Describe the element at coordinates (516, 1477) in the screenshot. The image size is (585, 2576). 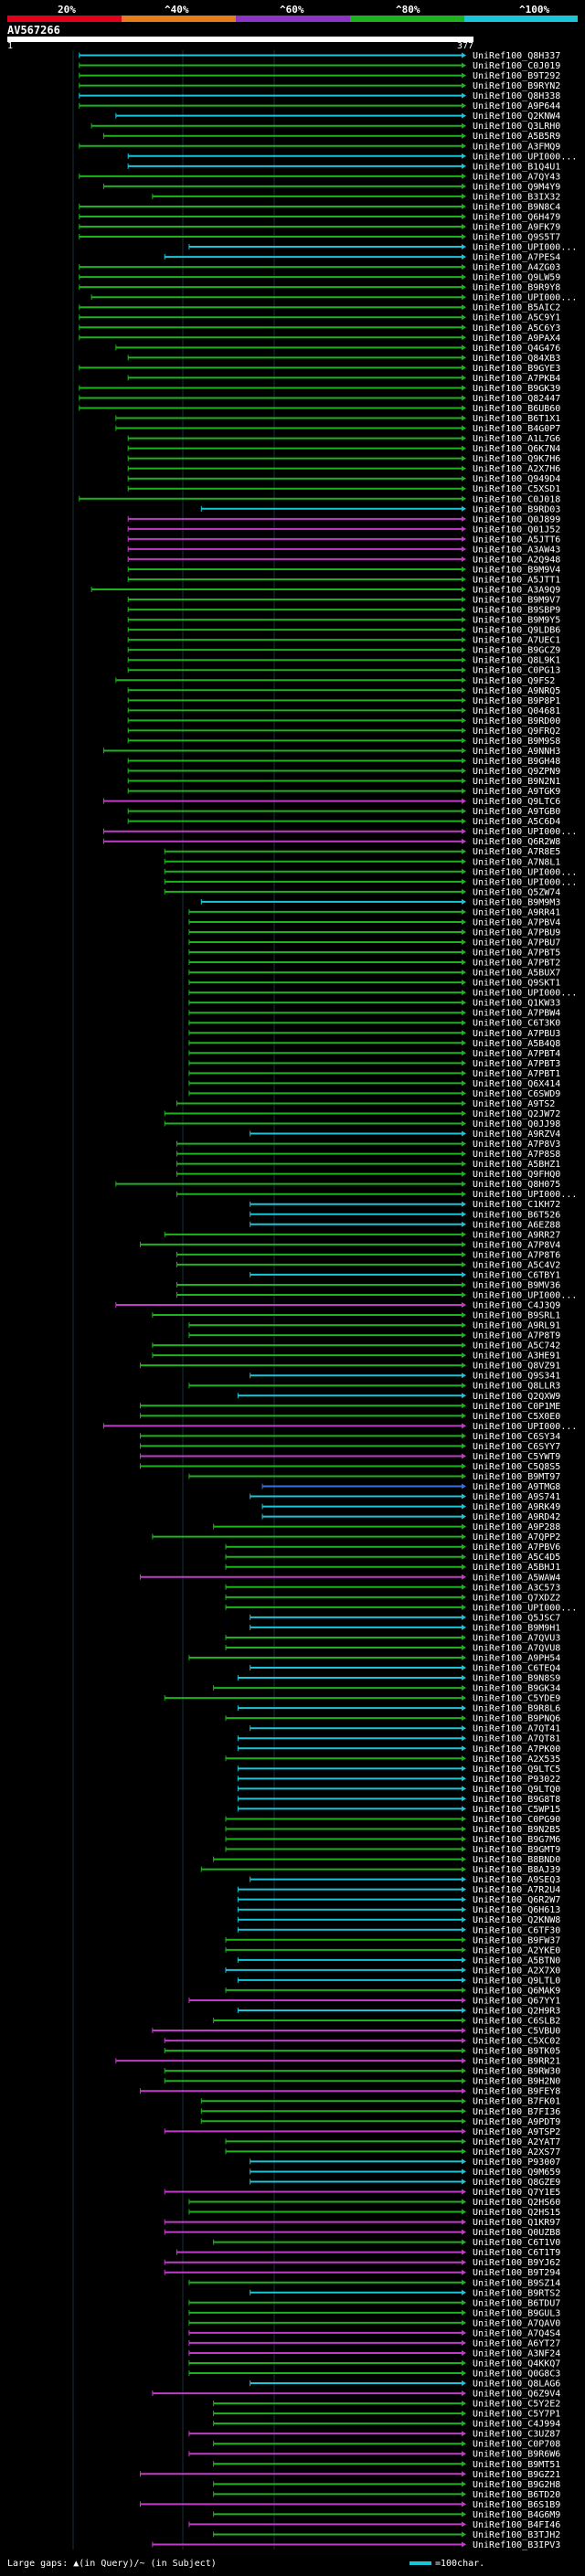
I see `hit-label: UniRef100_B9MT97` at that location.